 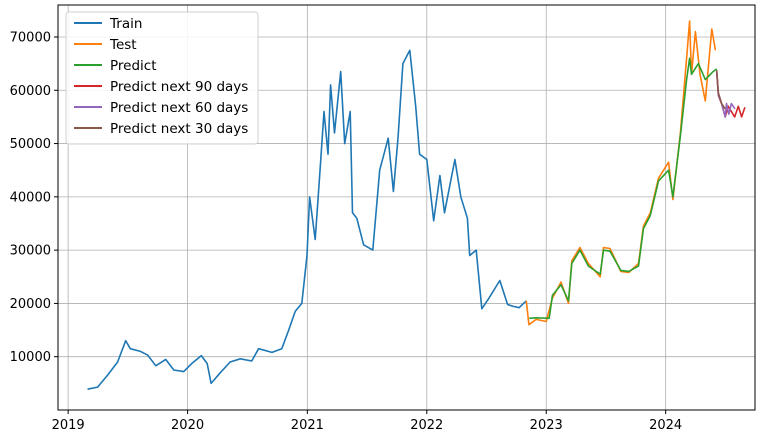 I want to click on y-tick-label: 20000, so click(x=30, y=304).